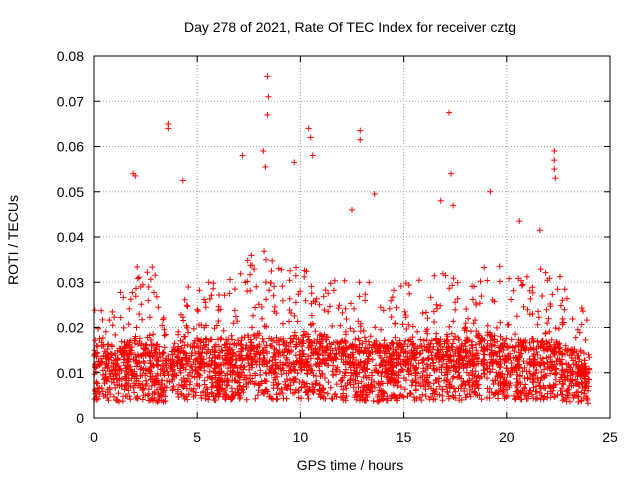 The width and height of the screenshot is (640, 480). I want to click on x-tick-label: 10, so click(301, 437).